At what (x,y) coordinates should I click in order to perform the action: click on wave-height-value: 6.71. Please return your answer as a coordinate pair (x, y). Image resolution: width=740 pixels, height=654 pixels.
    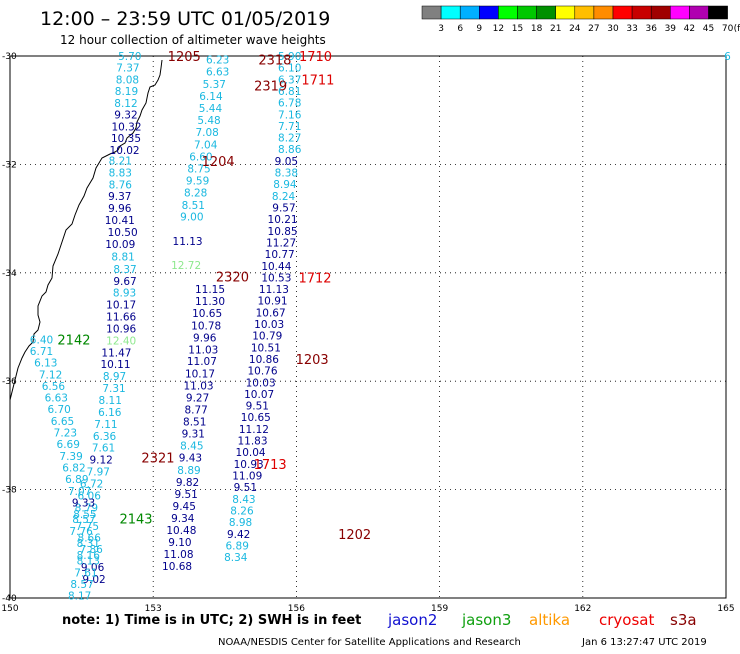
    Looking at the image, I should click on (41, 352).